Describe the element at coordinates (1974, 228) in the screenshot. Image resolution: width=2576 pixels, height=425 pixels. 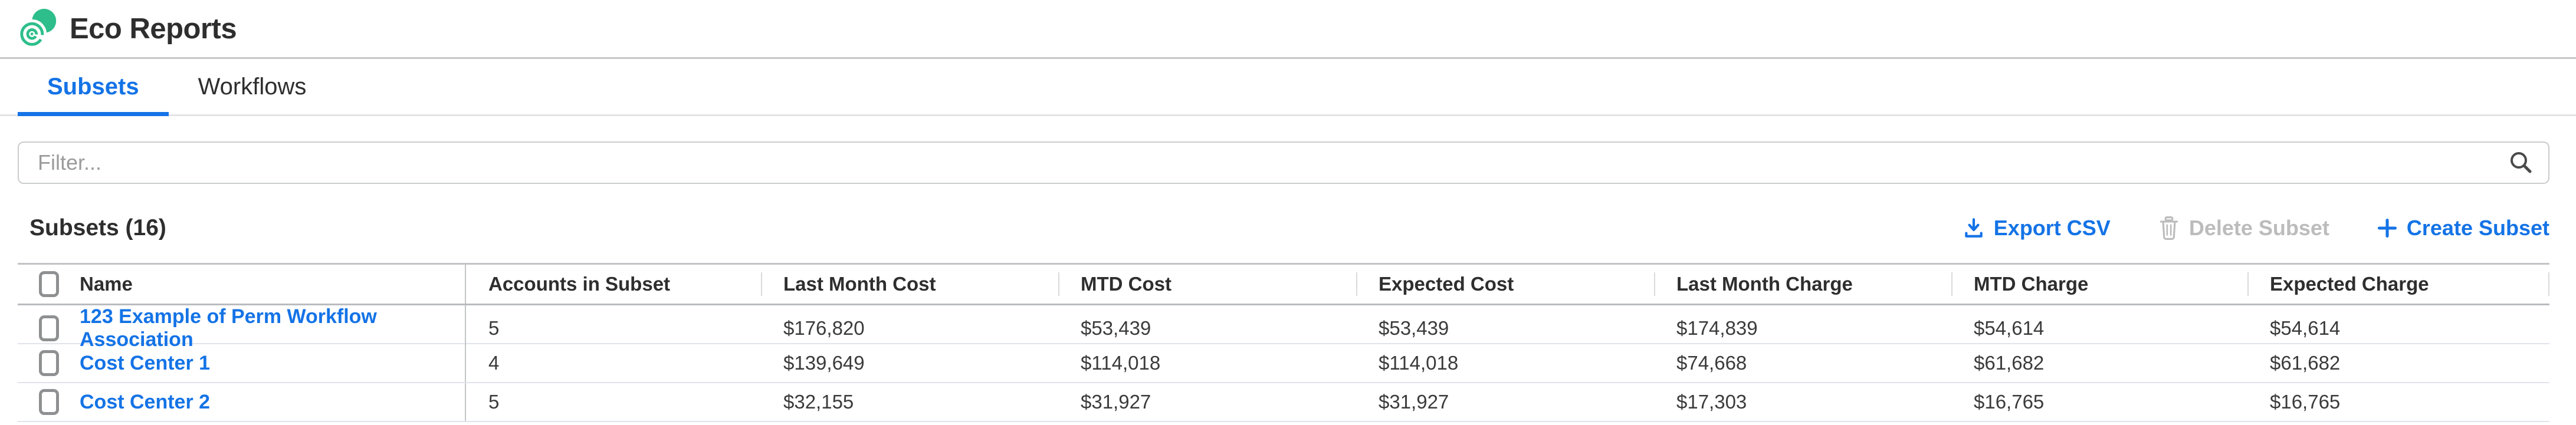
I see `download-icon` at that location.